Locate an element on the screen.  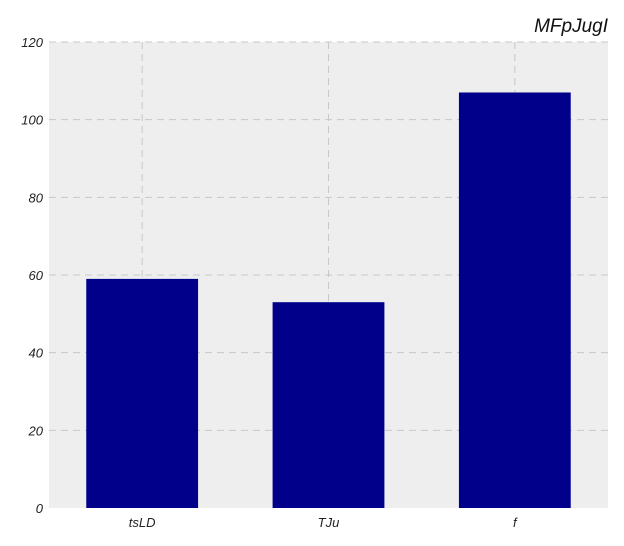
chart-title: MFpJugI is located at coordinates (571, 26).